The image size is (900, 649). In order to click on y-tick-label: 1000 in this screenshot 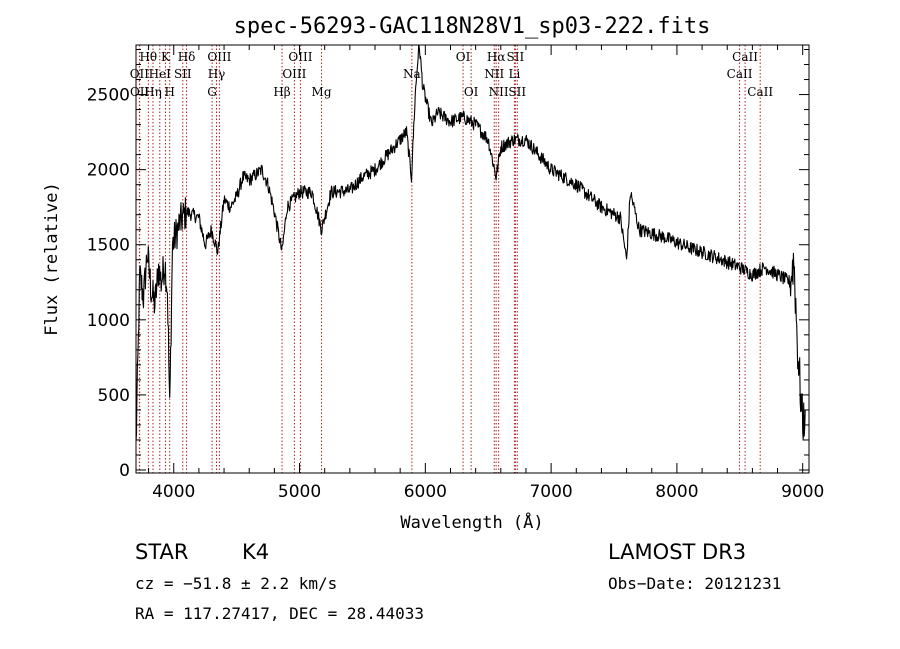, I will do `click(108, 321)`.